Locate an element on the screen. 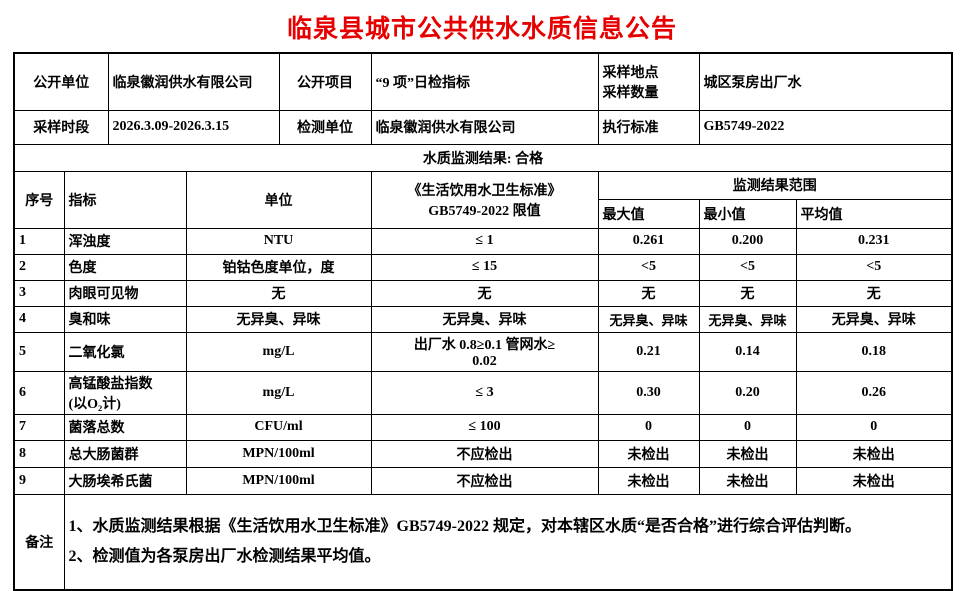  header-max: 最大值 is located at coordinates (648, 213).